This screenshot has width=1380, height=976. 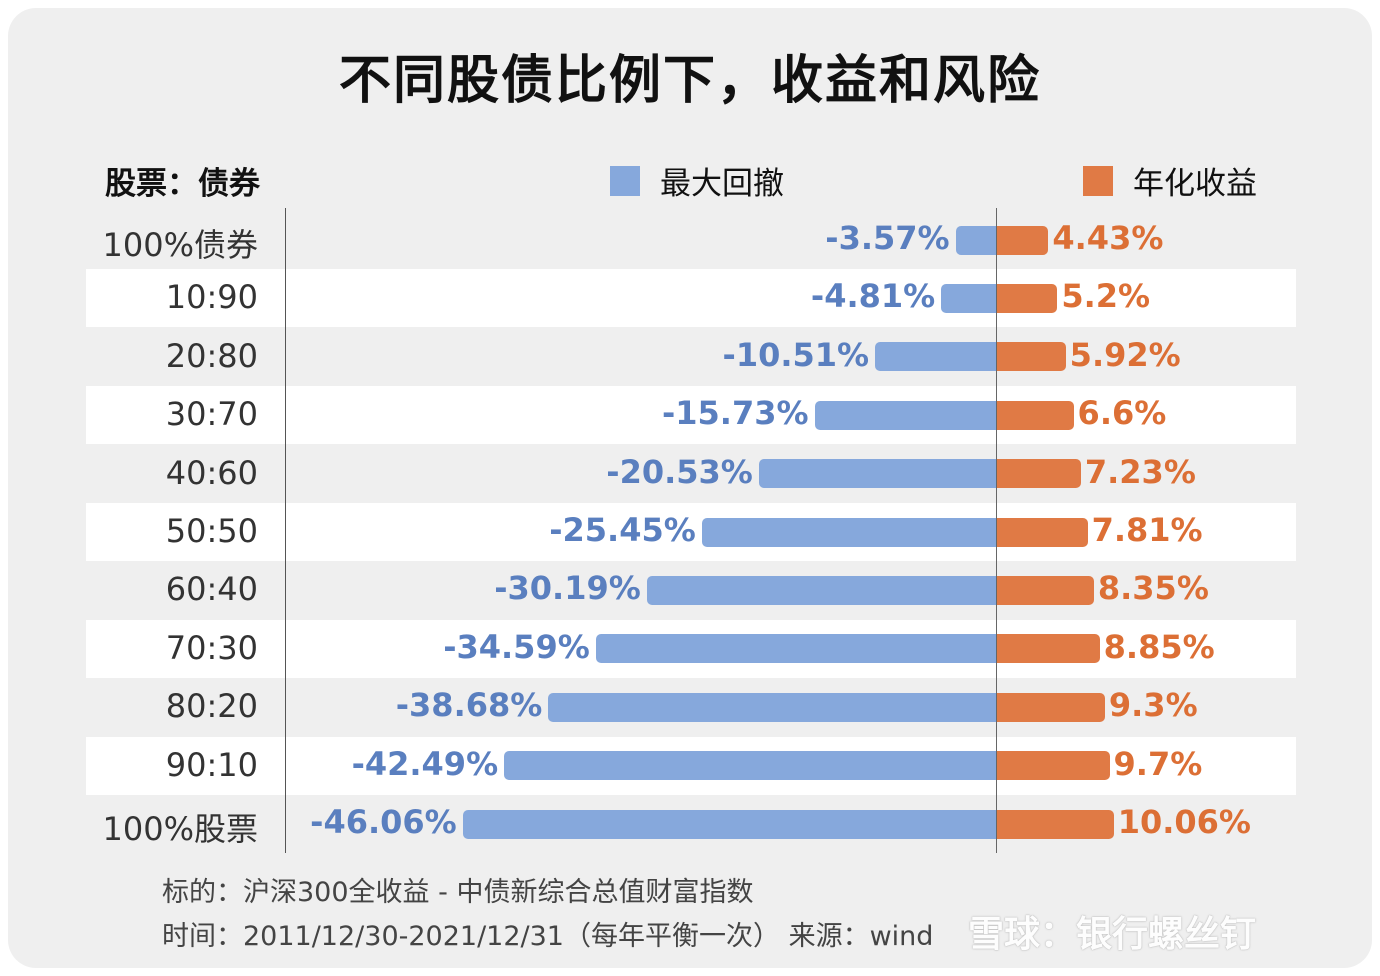 I want to click on data-label-drawdown: -20.53%, so click(x=679, y=471).